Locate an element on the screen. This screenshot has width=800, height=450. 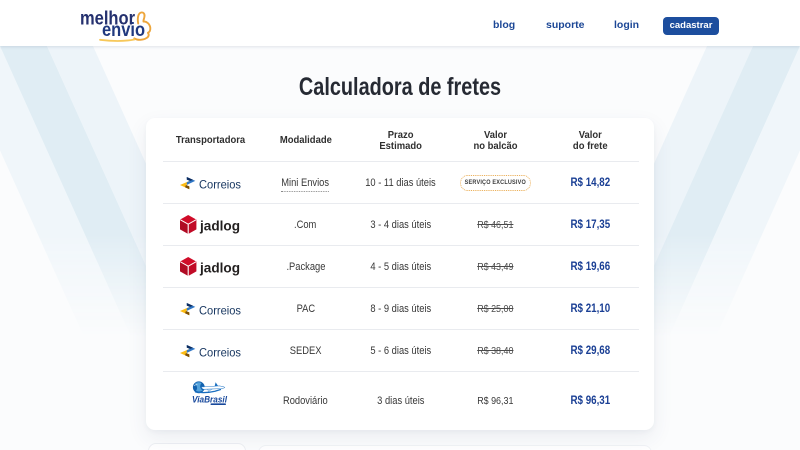
svg-text: melhor is located at coordinates (108, 19).